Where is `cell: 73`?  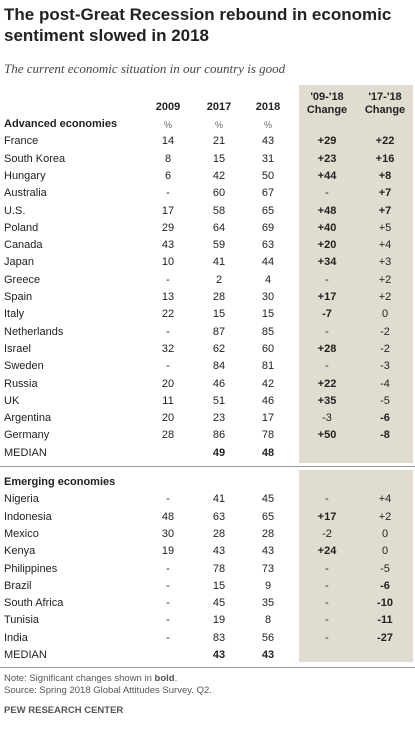
cell: 73 is located at coordinates (268, 568).